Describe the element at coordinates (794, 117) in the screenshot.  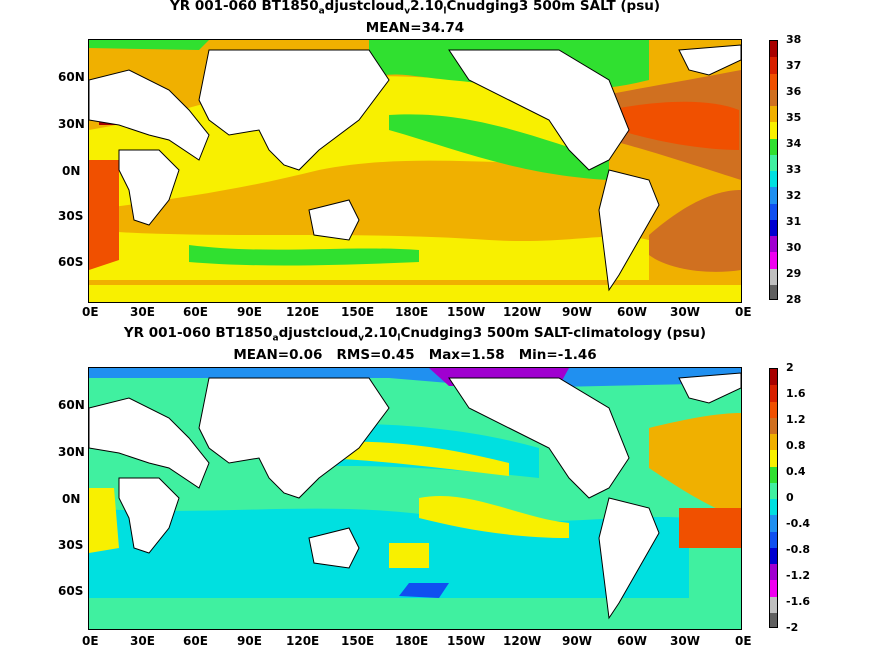
I see `colorbar-label: 35` at that location.